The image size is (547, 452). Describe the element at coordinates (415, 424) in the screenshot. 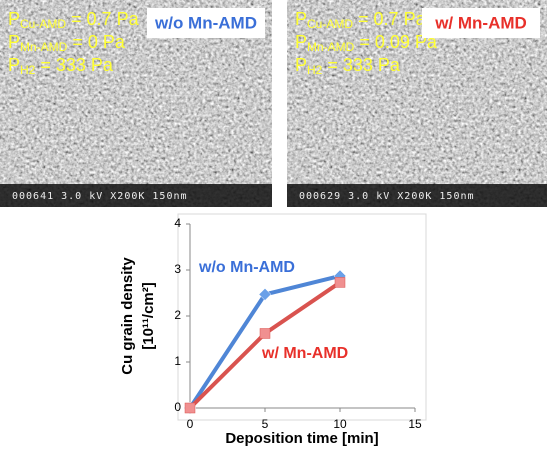

I see `x-tick-label: 15` at that location.